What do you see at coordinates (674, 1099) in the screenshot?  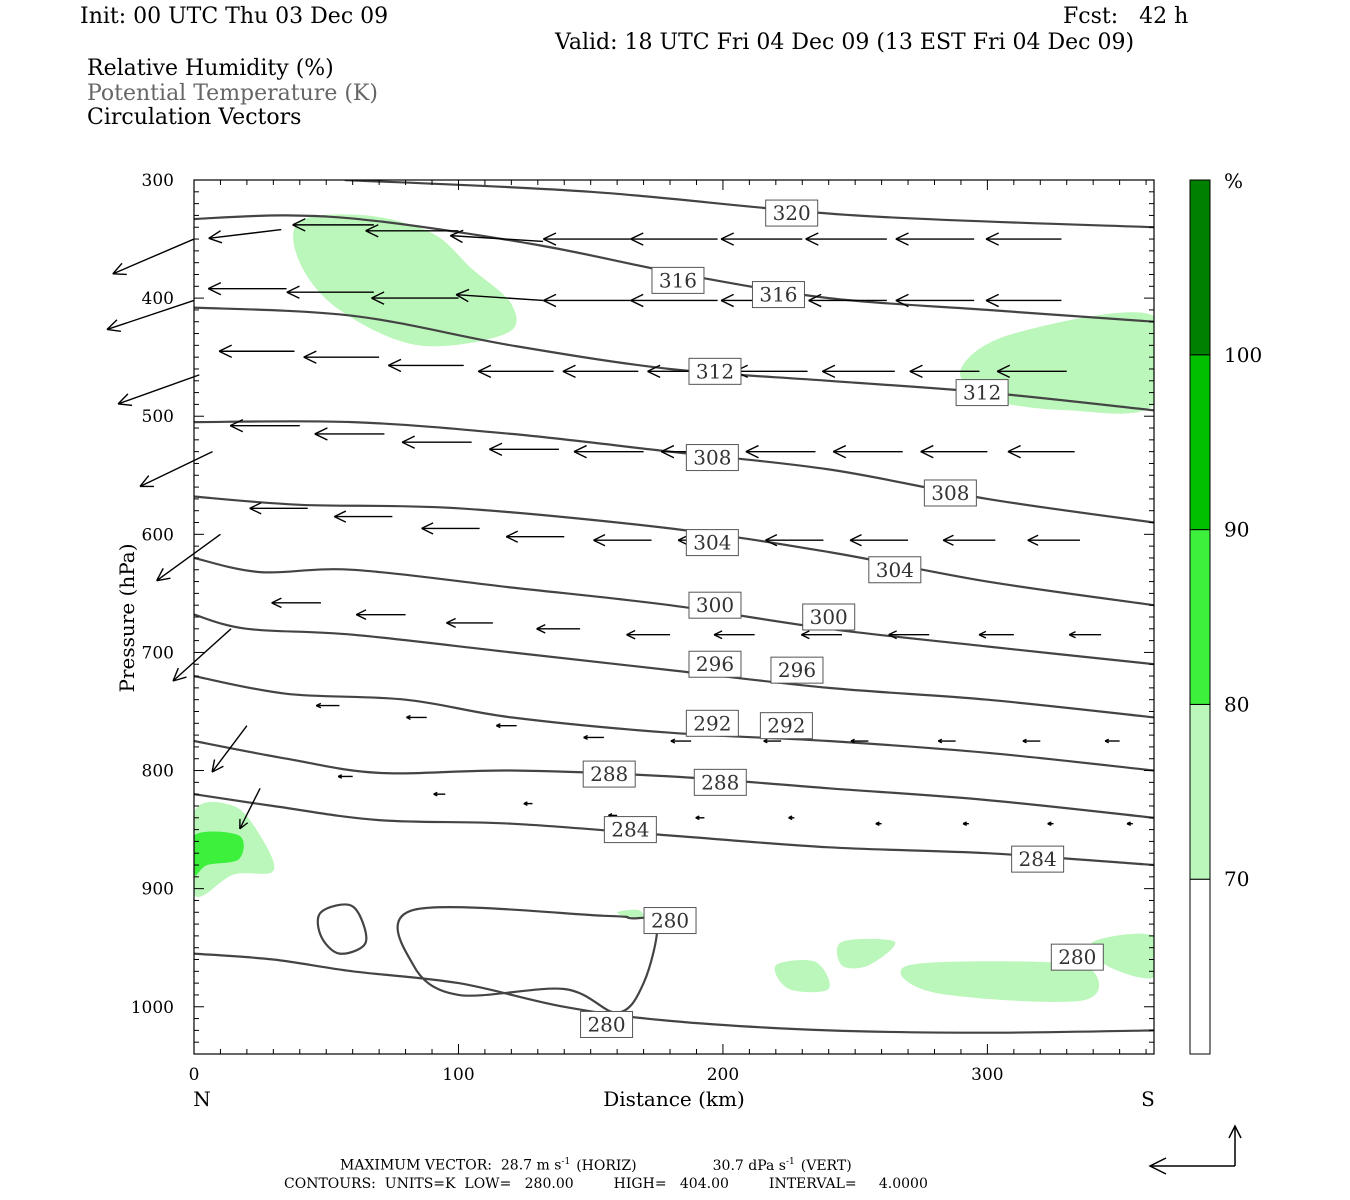 I see `x-axis-label: Distance (km)` at bounding box center [674, 1099].